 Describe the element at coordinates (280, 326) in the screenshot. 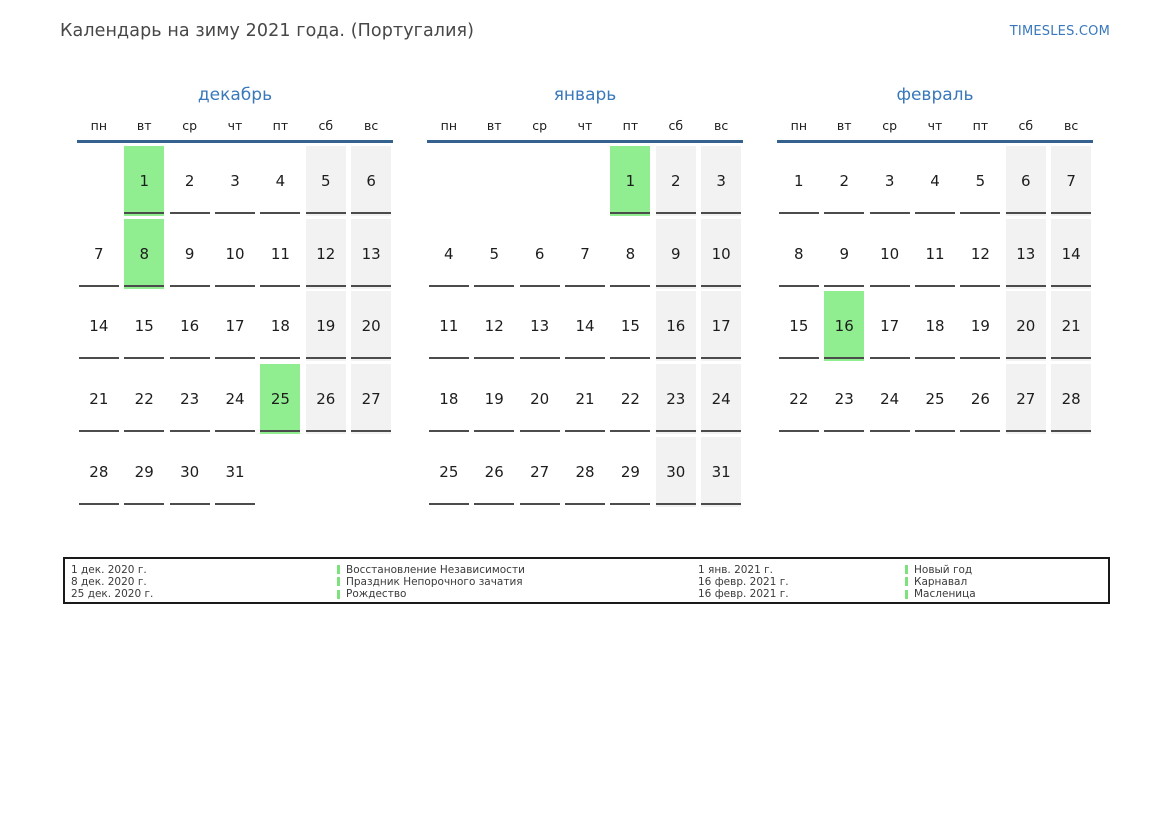

I see `day-cell-december-18: 18` at that location.